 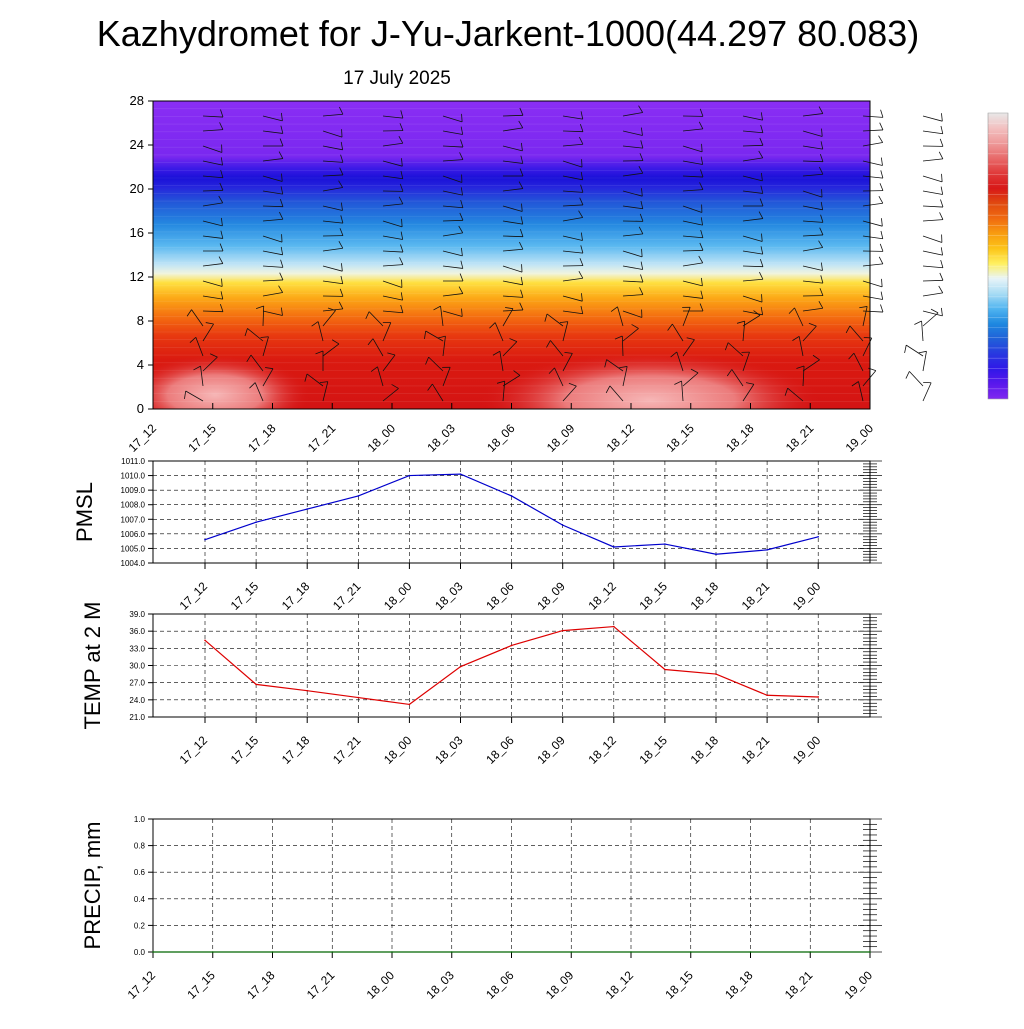 What do you see at coordinates (140, 408) in the screenshot?
I see `y-tick-label: 0` at bounding box center [140, 408].